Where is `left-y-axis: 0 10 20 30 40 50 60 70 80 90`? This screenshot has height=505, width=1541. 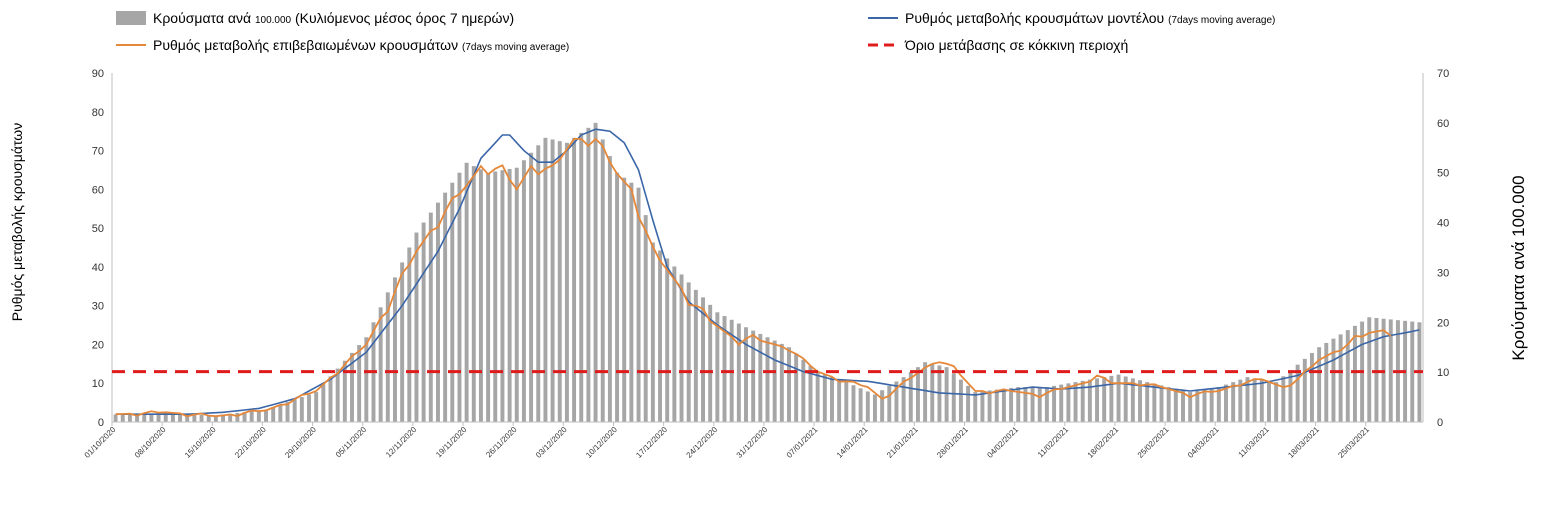
left-y-axis: 0 10 20 30 40 50 60 70 80 90 is located at coordinates (102, 248).